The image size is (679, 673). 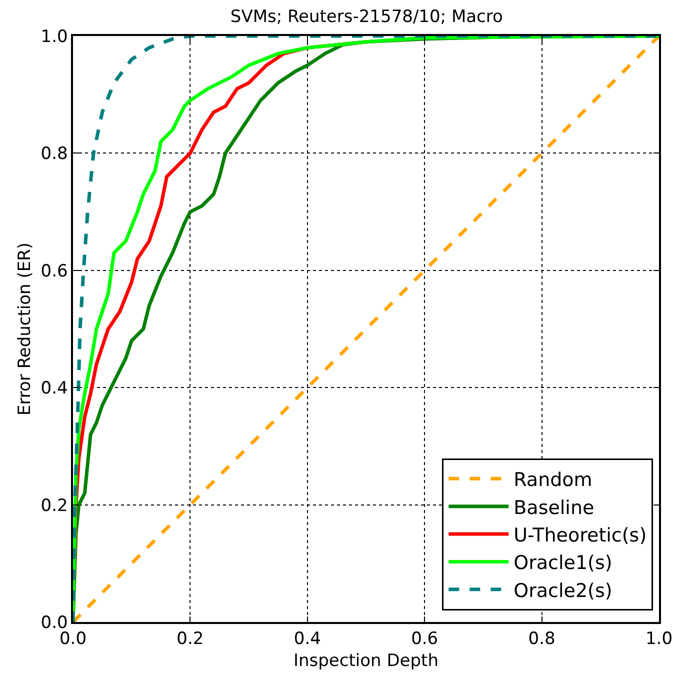 I want to click on x-tick-label: 0.2, so click(x=190, y=639).